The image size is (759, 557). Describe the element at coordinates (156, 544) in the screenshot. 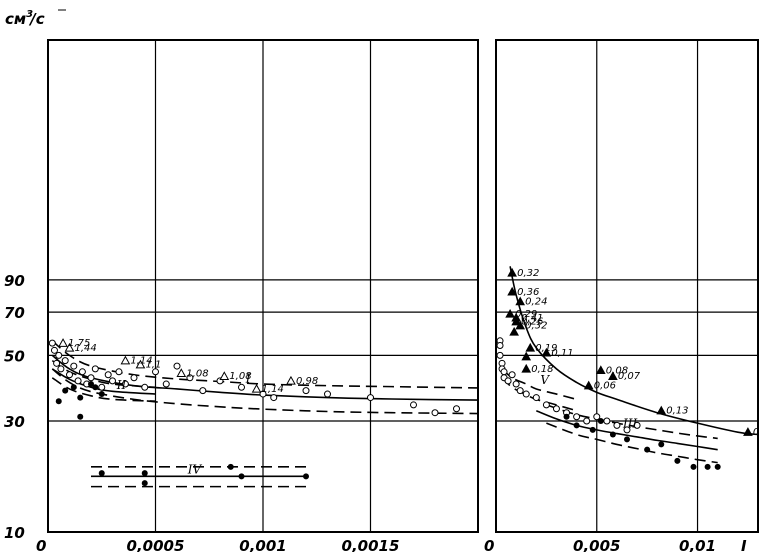

I see `left-x-tick-label-1: 0,0005` at that location.